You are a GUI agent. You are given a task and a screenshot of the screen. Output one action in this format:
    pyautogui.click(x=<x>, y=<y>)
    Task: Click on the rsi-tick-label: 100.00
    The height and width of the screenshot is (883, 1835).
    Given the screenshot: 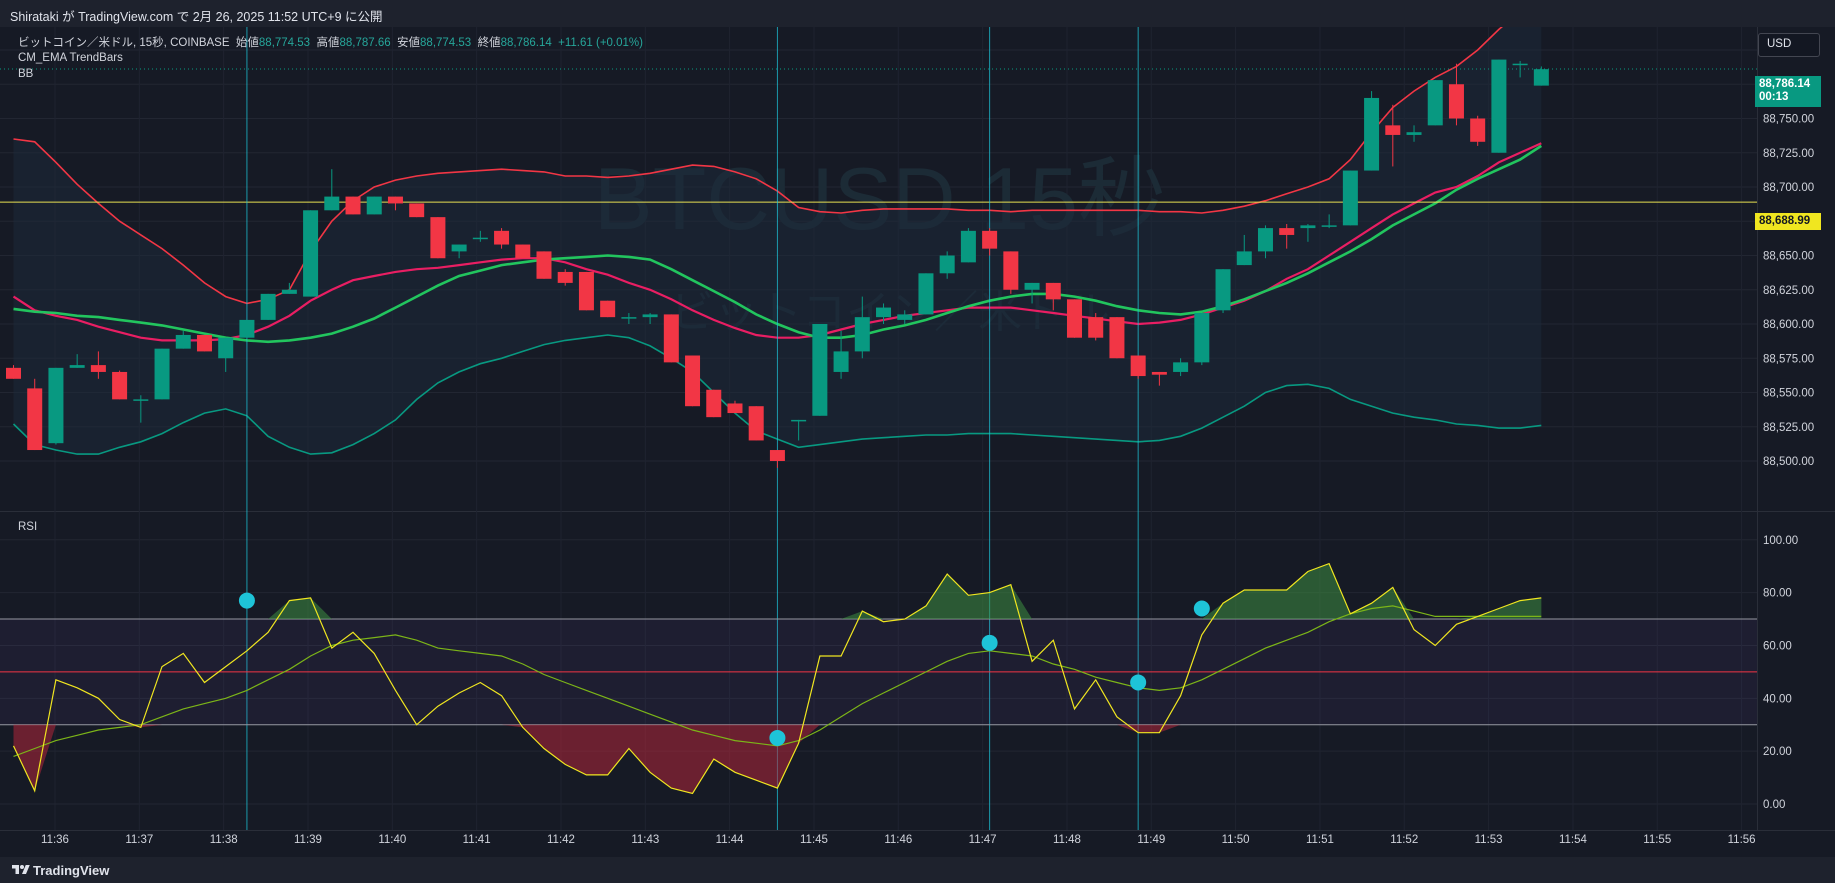 What is the action you would take?
    pyautogui.click(x=1780, y=541)
    